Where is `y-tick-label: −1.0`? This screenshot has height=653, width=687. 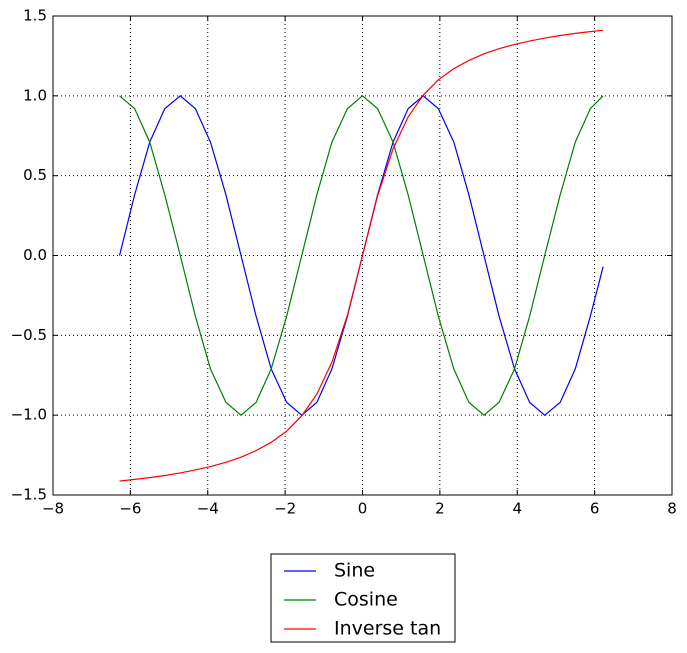
y-tick-label: −1.0 is located at coordinates (29, 415).